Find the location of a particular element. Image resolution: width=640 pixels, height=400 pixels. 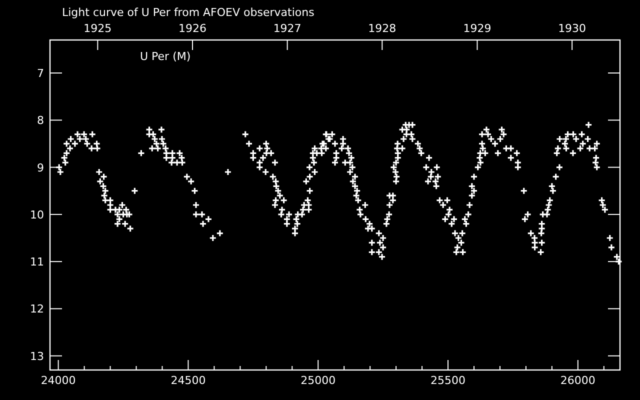

y-tick-label: 7 is located at coordinates (40, 73).